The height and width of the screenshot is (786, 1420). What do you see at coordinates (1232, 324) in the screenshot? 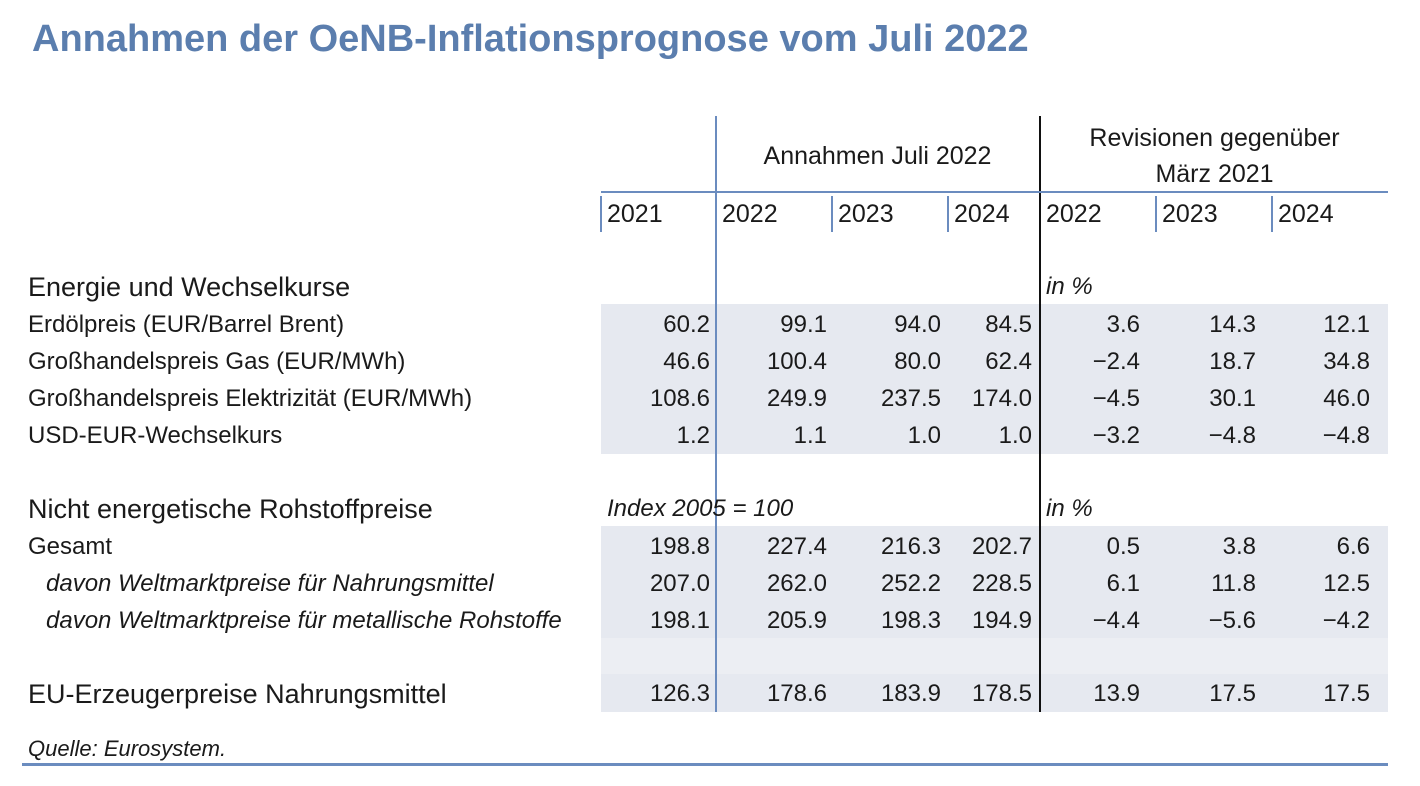
I see `table-cell: 14.3` at bounding box center [1232, 324].